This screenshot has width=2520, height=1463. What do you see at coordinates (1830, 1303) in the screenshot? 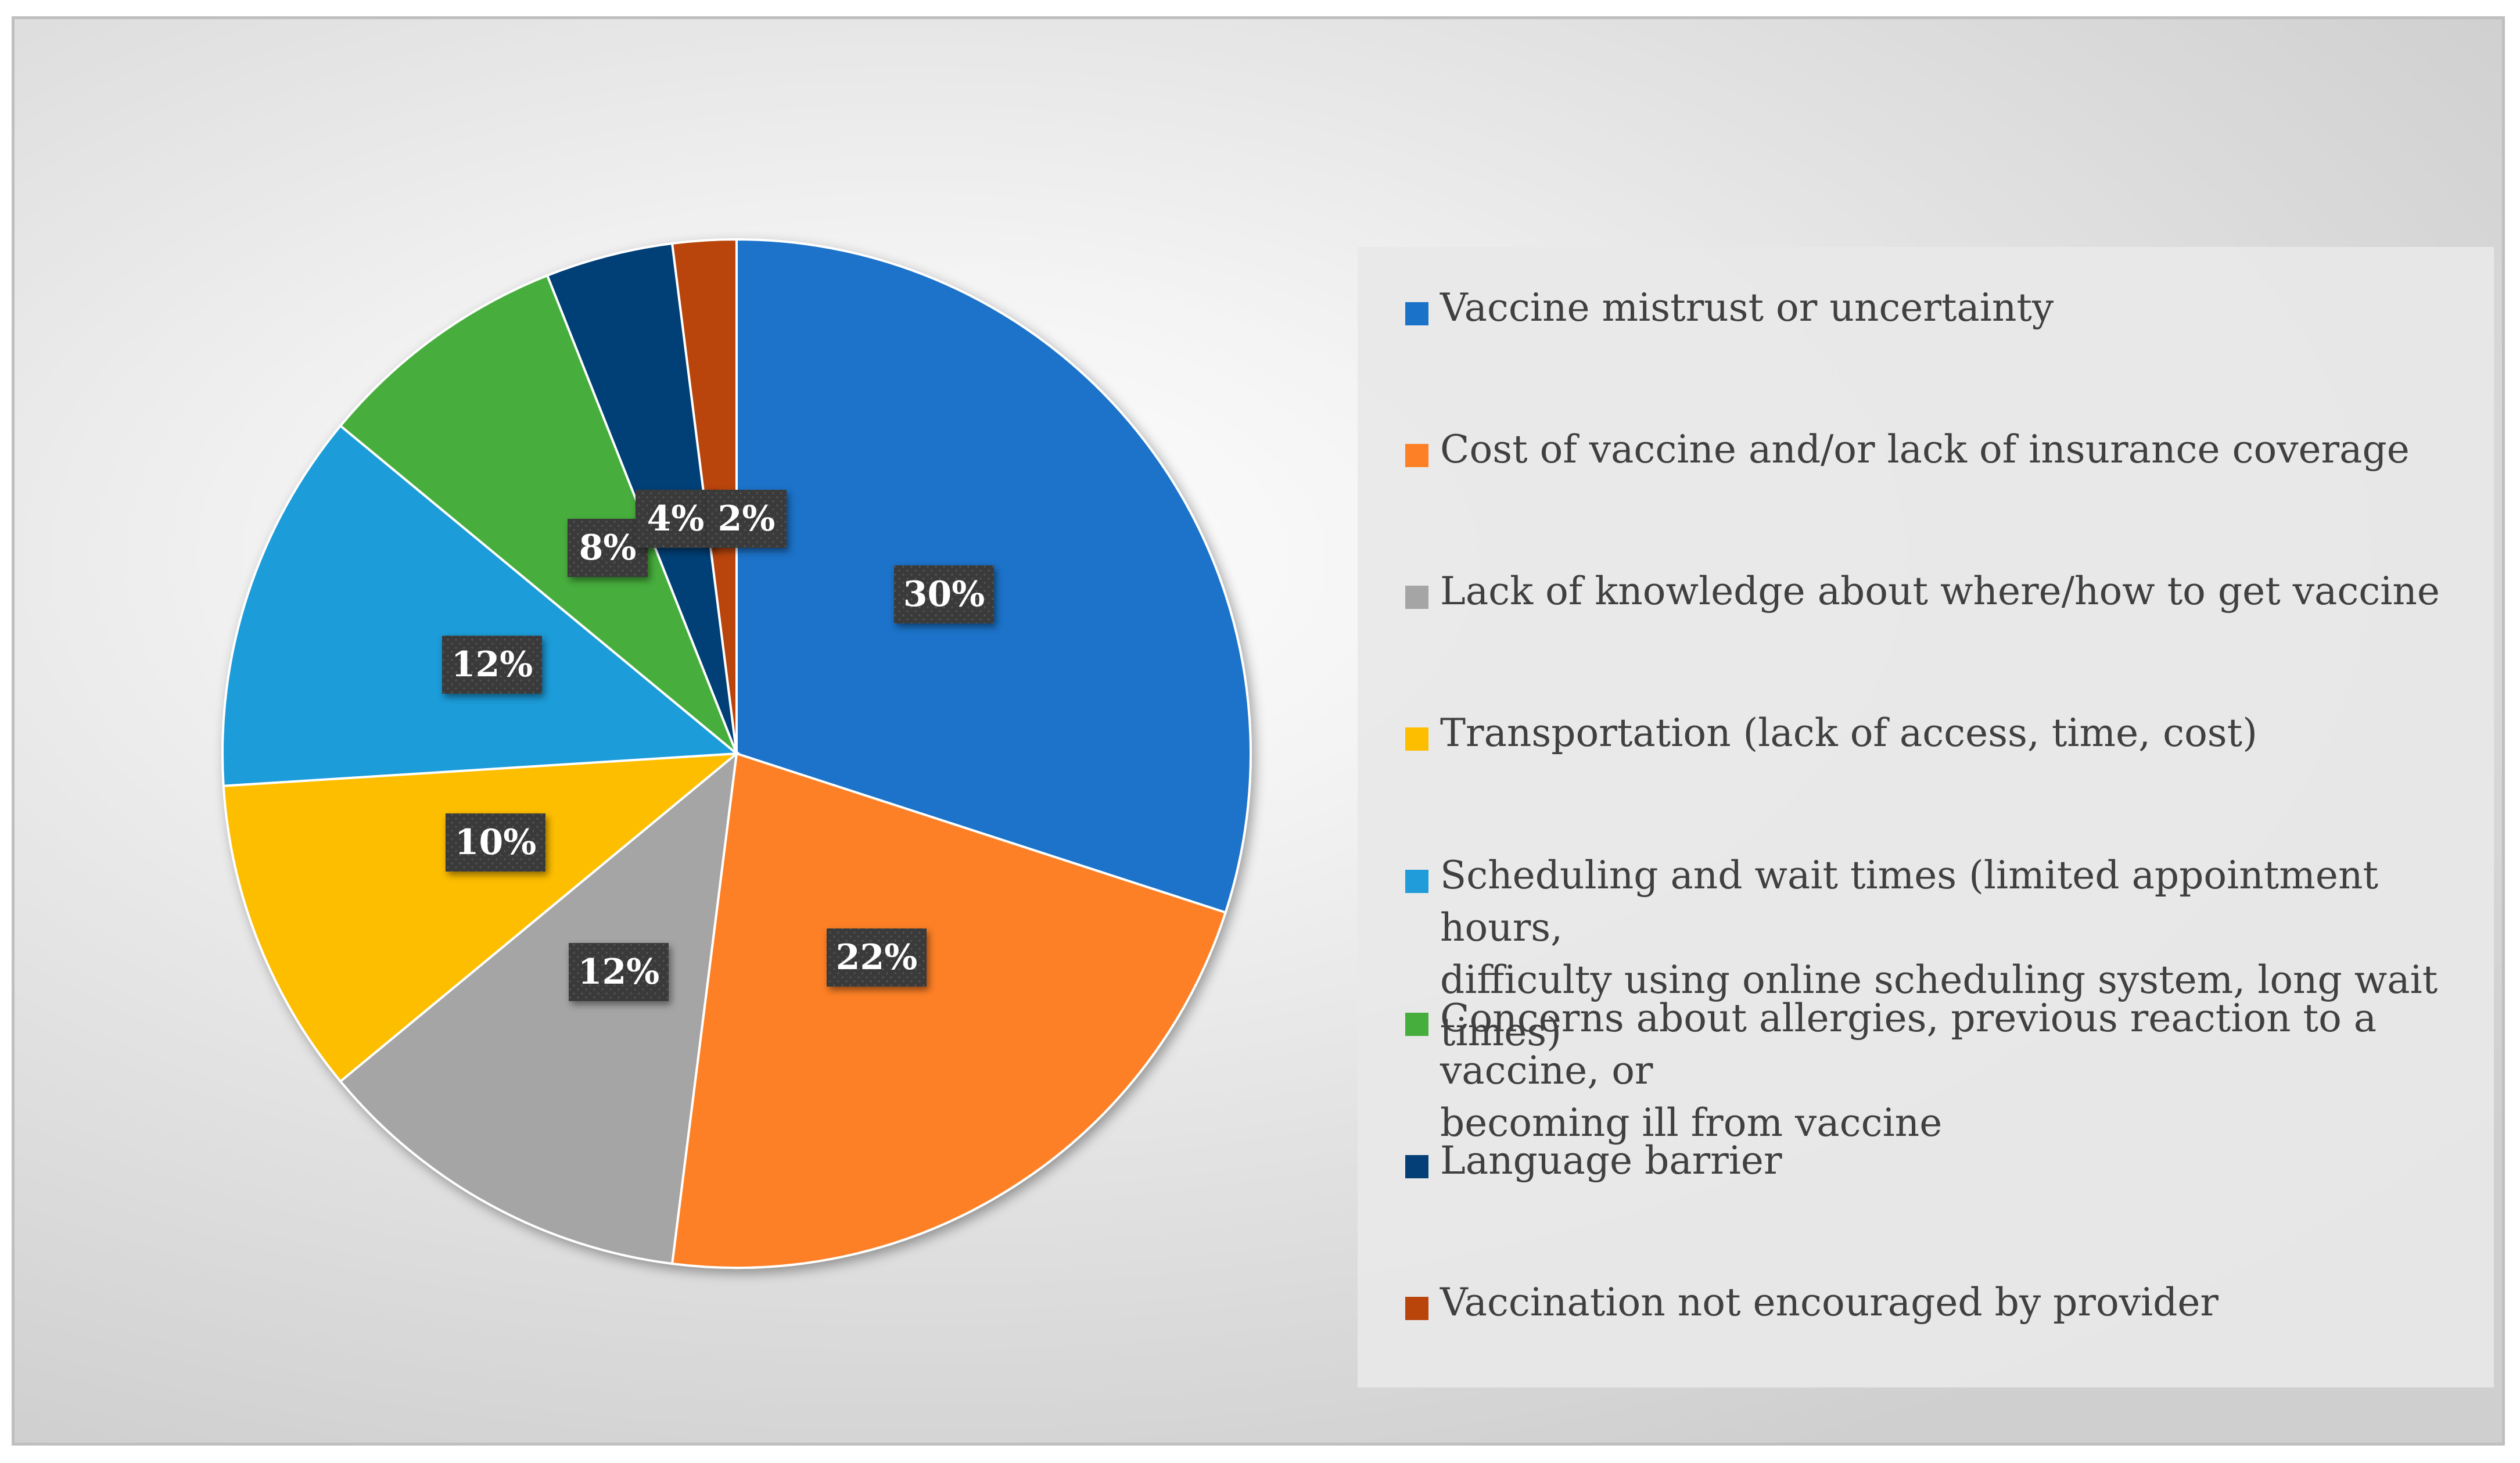
I see `legend-label: Vaccination not encouraged by provider` at bounding box center [1830, 1303].